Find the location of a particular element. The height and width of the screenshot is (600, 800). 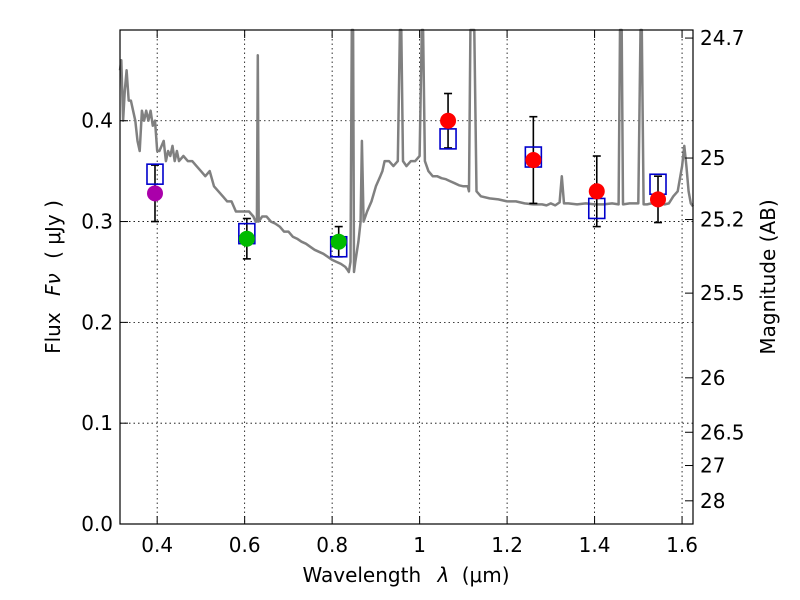

y-axis-title-prefix: Flux is located at coordinates (53, 333).